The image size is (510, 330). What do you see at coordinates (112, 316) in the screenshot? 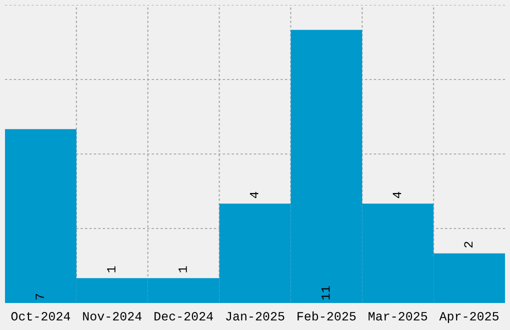
I see `x-tick-label: Nov-2024` at bounding box center [112, 316].